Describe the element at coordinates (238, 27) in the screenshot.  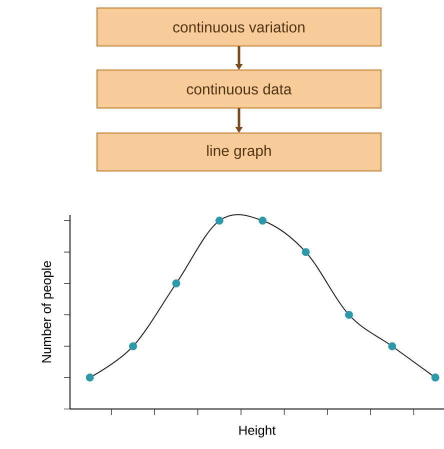
I see `text: continuous variation` at that location.